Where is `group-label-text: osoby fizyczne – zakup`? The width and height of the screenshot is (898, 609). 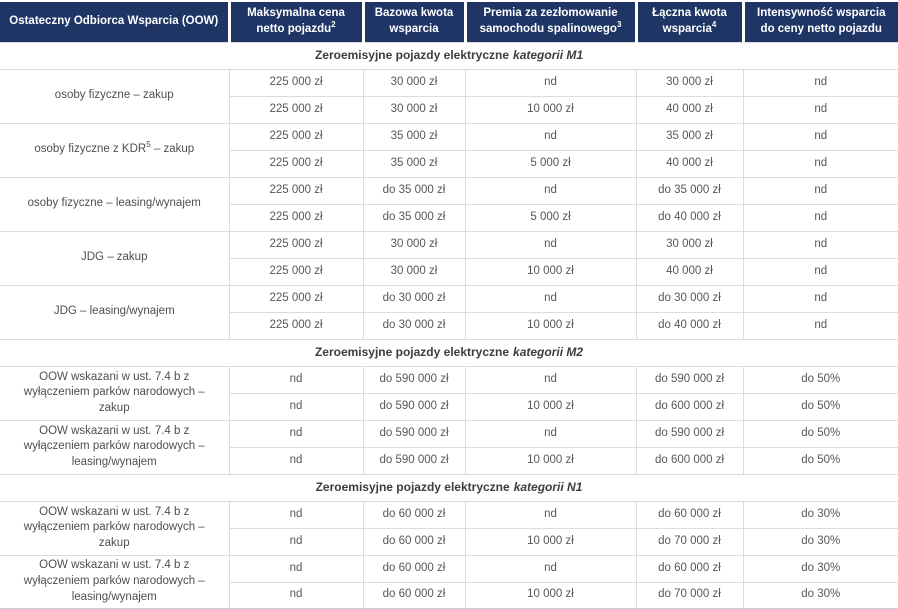
group-label-text: osoby fizyczne – zakup is located at coordinates (114, 95).